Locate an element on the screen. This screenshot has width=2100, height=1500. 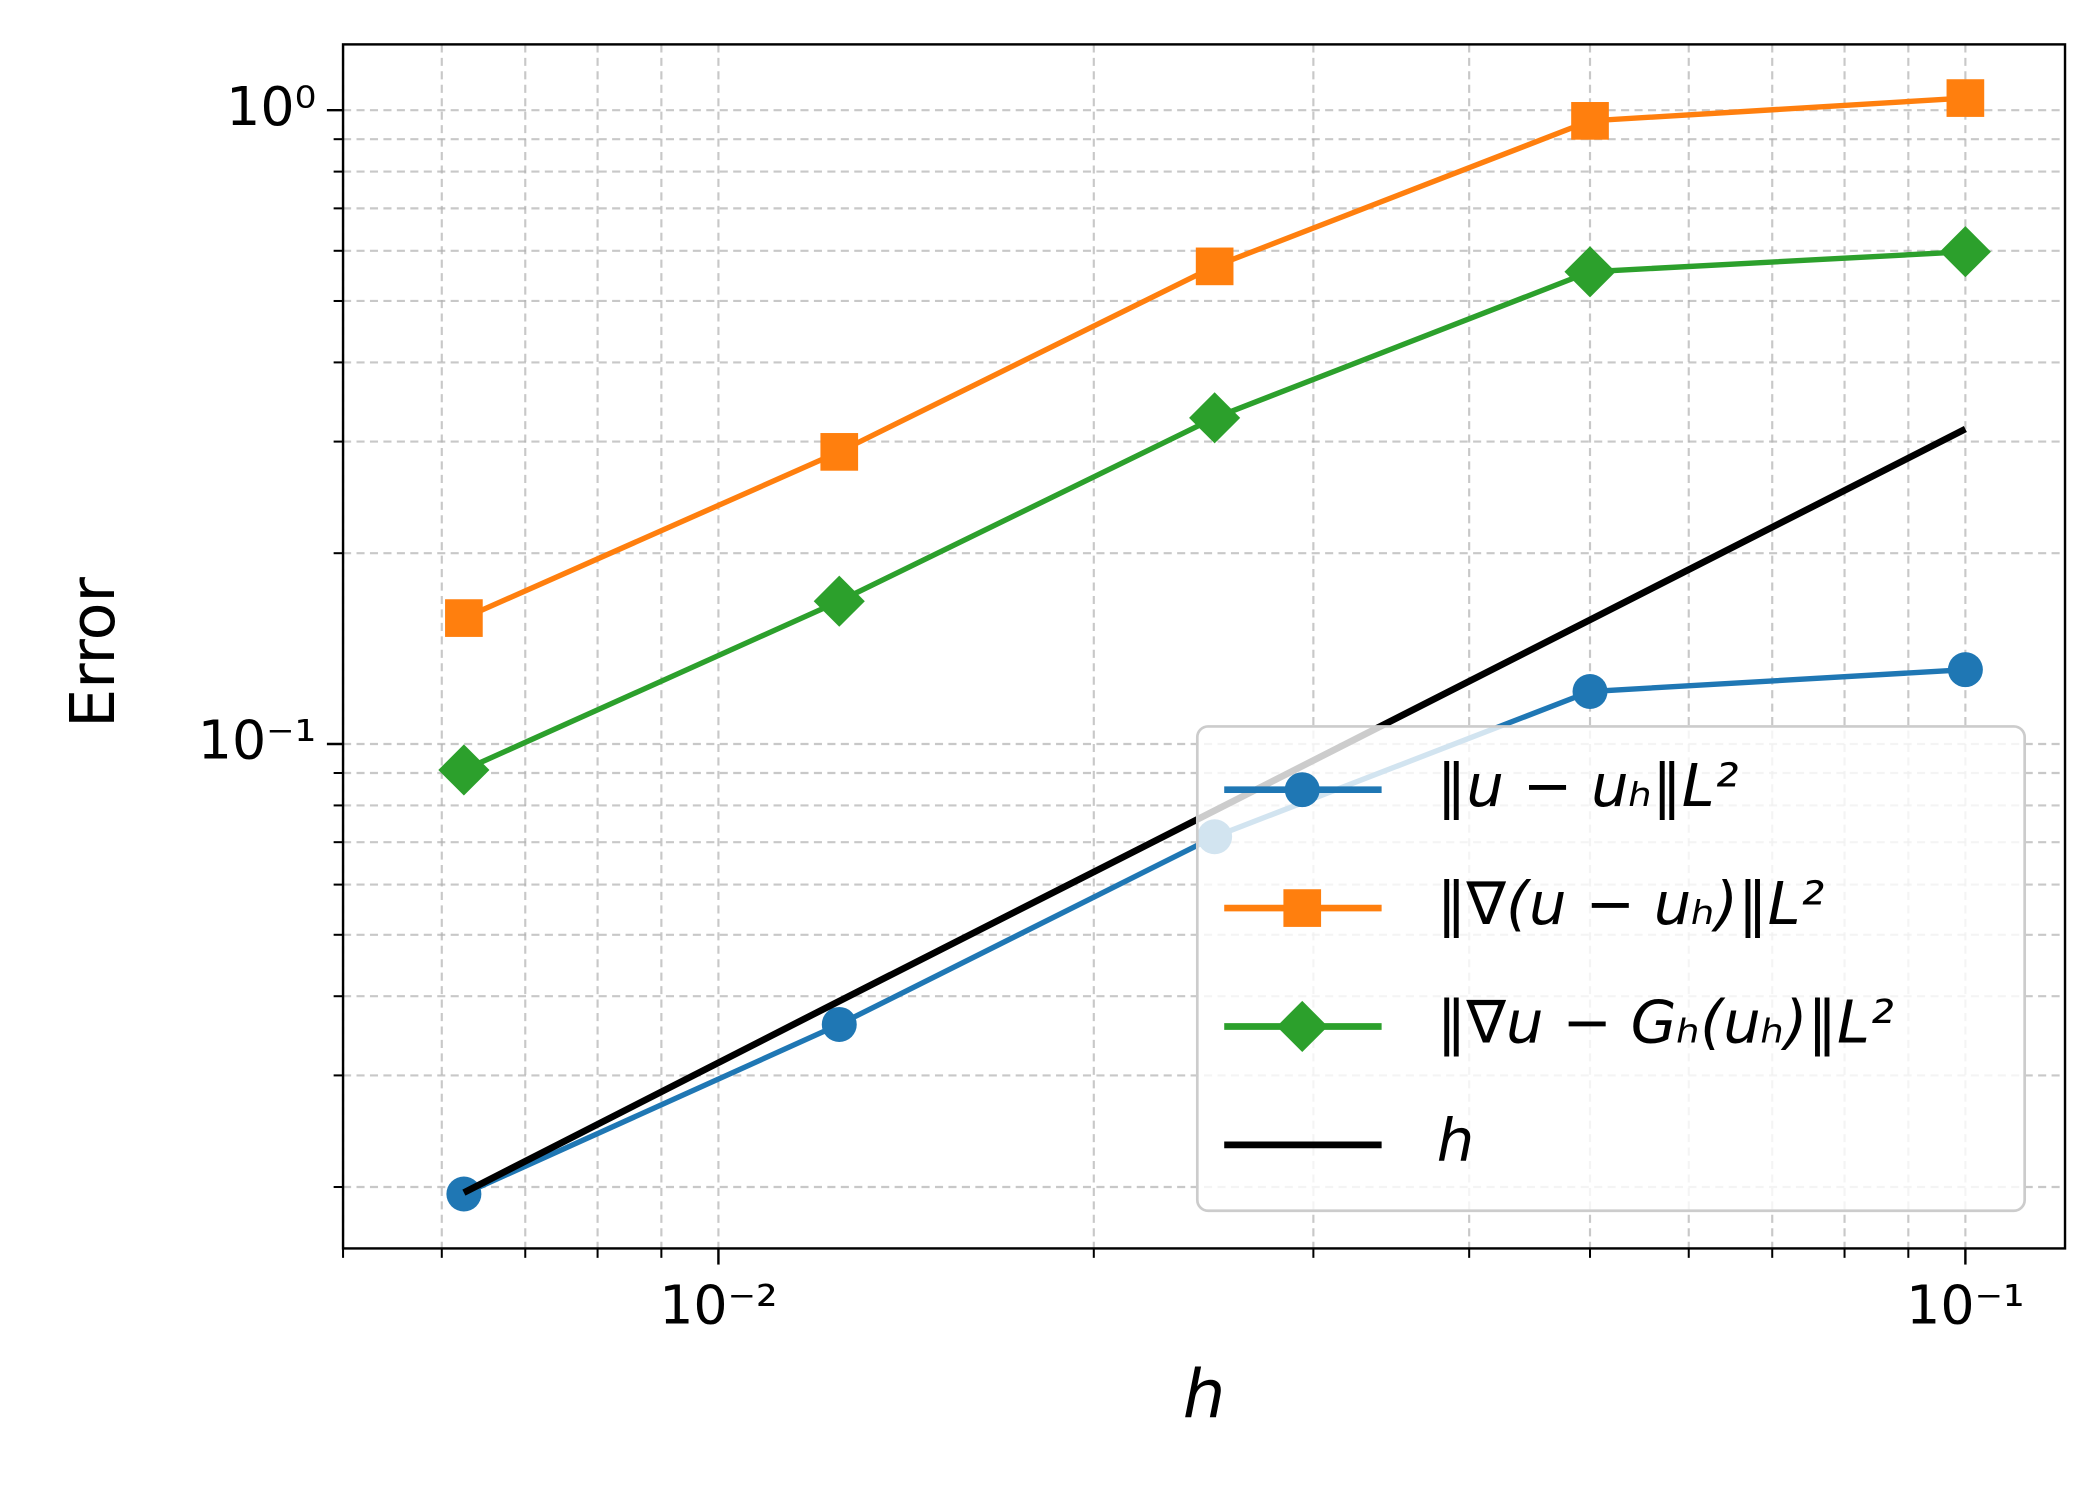
y-tick-label: 10⁻¹ is located at coordinates (257, 740).